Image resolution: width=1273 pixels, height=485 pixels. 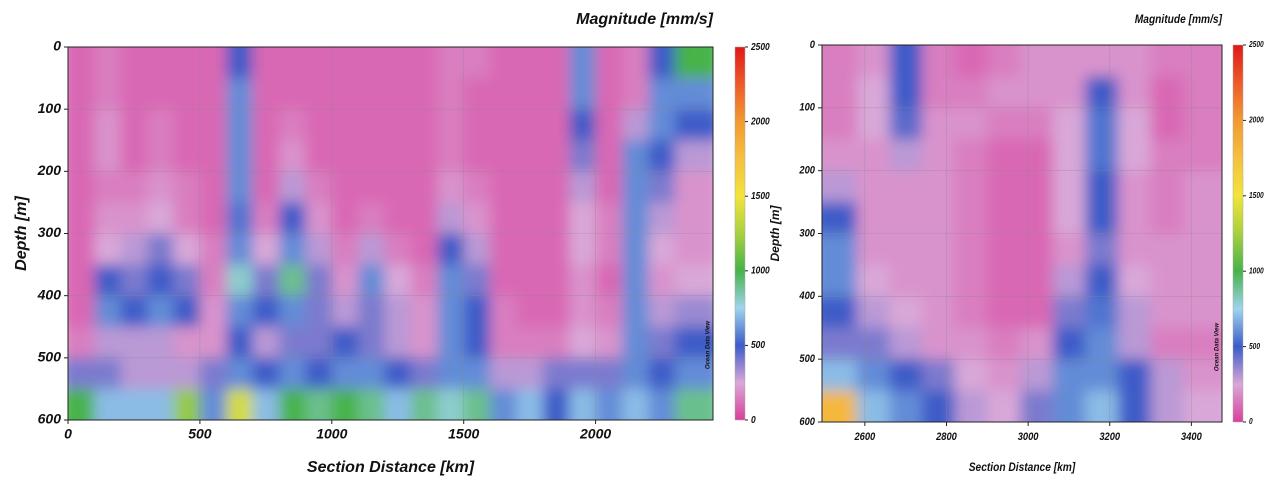 I want to click on x-tick-label: 1000, so click(x=331, y=434).